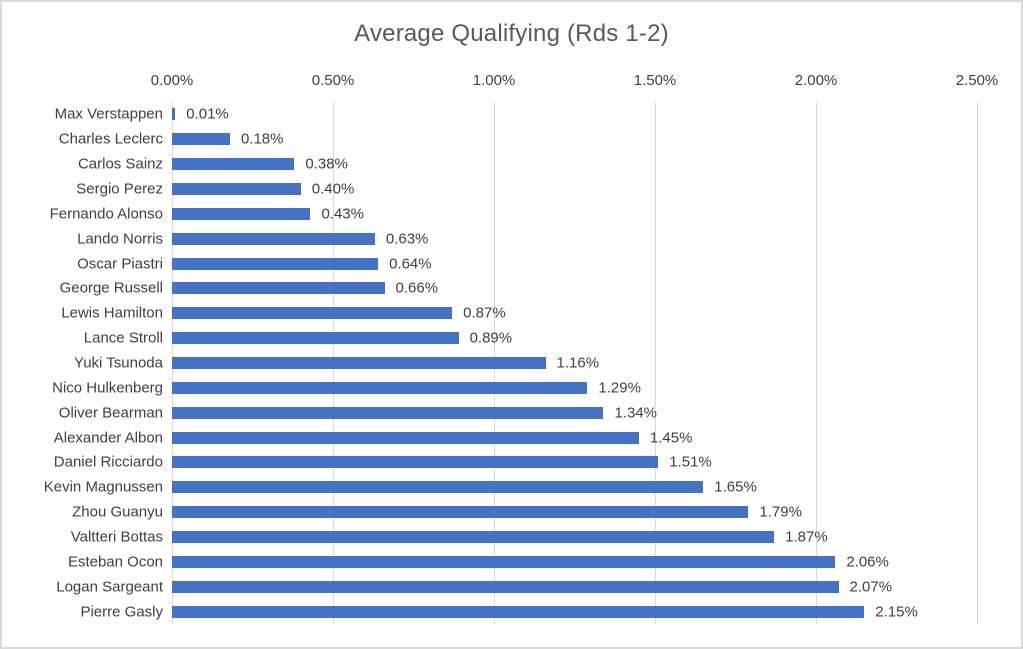 Image resolution: width=1023 pixels, height=649 pixels. Describe the element at coordinates (120, 264) in the screenshot. I see `category-label: Oscar Piastri` at that location.